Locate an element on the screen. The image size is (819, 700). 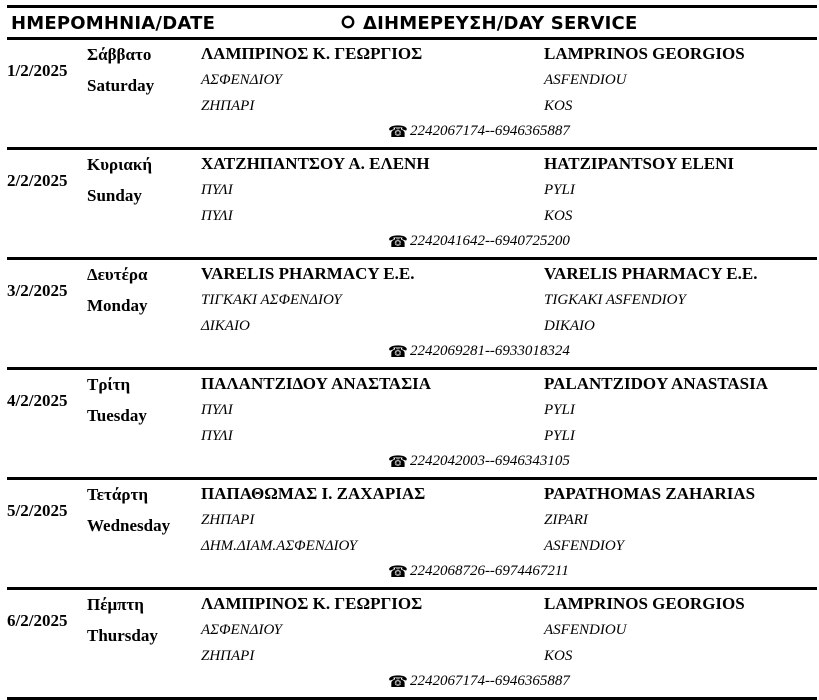
day-name-english: Sunday is located at coordinates (114, 195).